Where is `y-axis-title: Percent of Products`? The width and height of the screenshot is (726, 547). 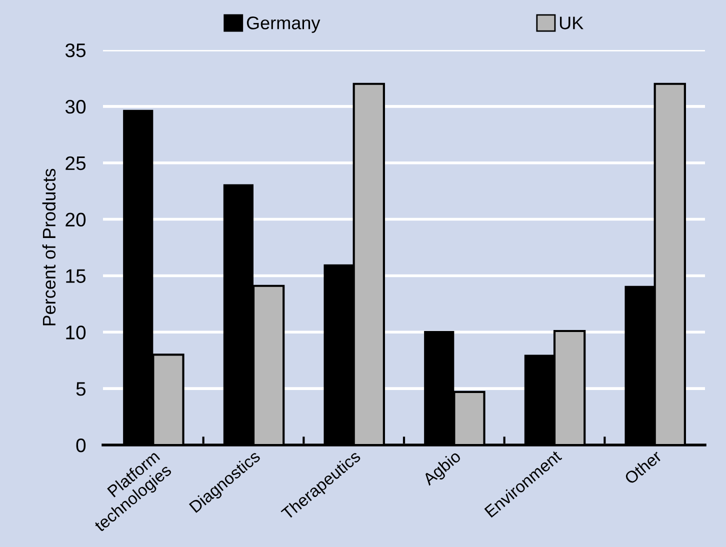
y-axis-title: Percent of Products is located at coordinates (49, 247).